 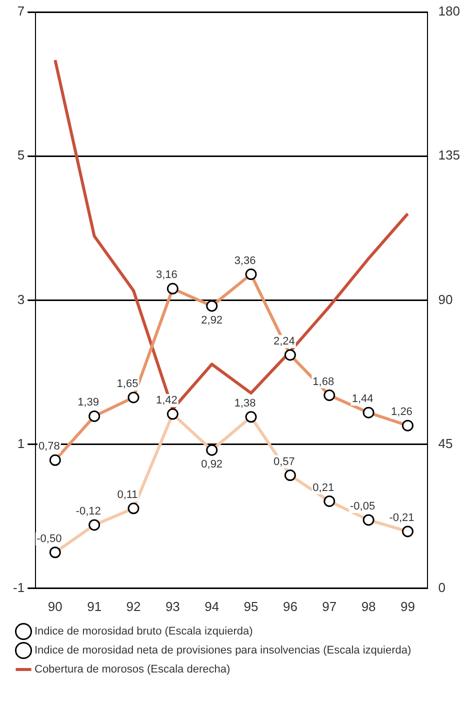 What do you see at coordinates (323, 488) in the screenshot?
I see `data-label: 0,21` at bounding box center [323, 488].